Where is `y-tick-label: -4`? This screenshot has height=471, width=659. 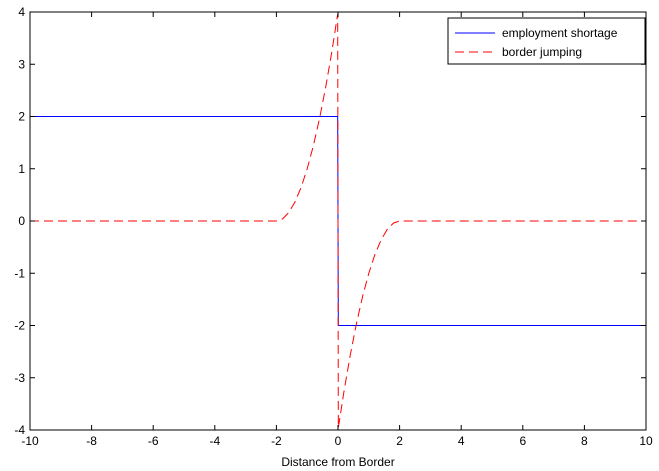
y-tick-label: -4 is located at coordinates (19, 430).